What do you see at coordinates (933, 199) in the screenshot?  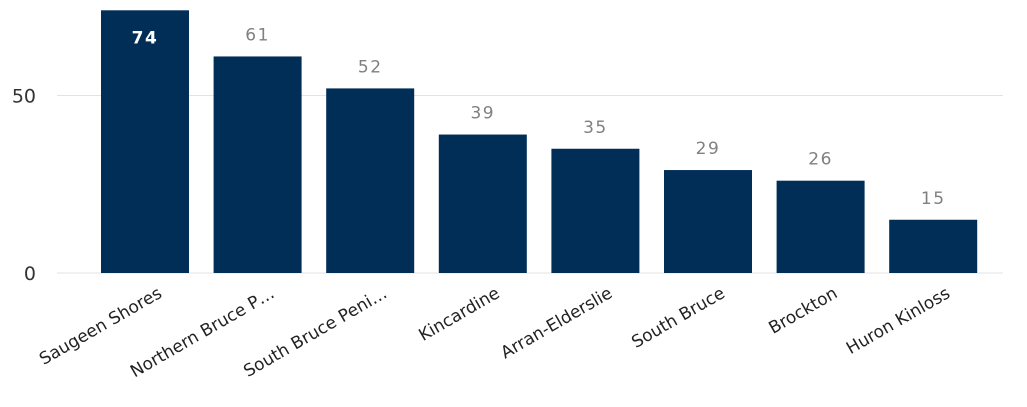 I see `data-label-8: 15` at bounding box center [933, 199].